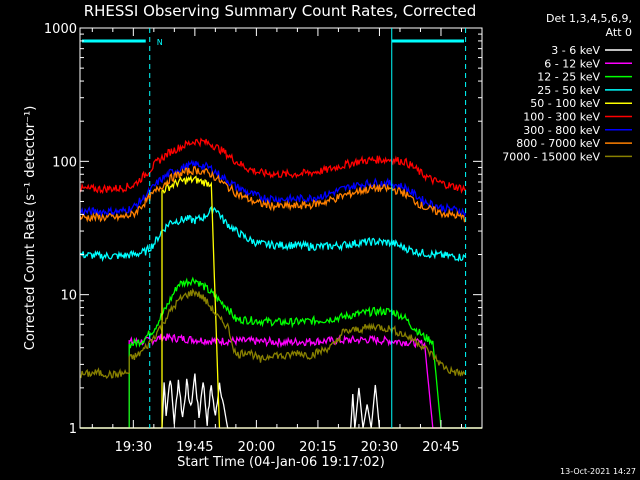 The width and height of the screenshot is (640, 480). Describe the element at coordinates (561, 117) in the screenshot. I see `legend-label-5: 100 - 300 keV` at that location.